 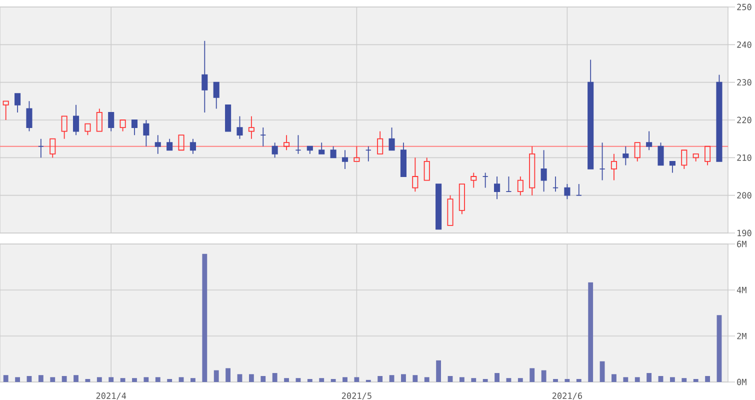 I want to click on y-tick-label: 230, so click(x=744, y=82).